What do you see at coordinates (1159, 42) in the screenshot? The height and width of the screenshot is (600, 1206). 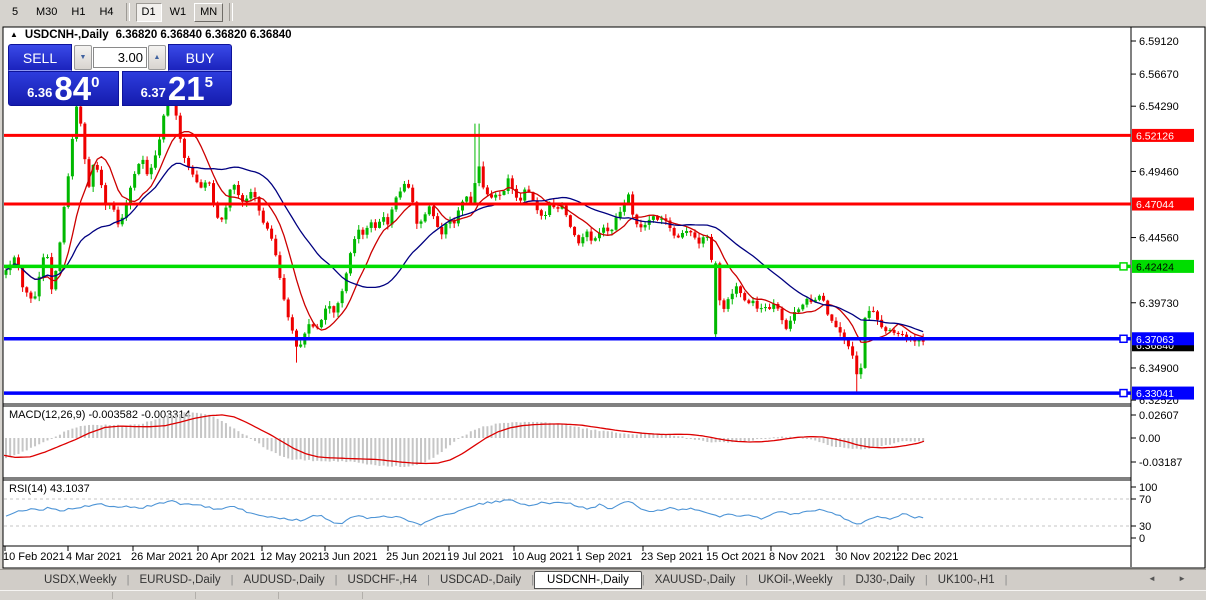 I see `price-tick-label: 6.59120` at bounding box center [1159, 42].